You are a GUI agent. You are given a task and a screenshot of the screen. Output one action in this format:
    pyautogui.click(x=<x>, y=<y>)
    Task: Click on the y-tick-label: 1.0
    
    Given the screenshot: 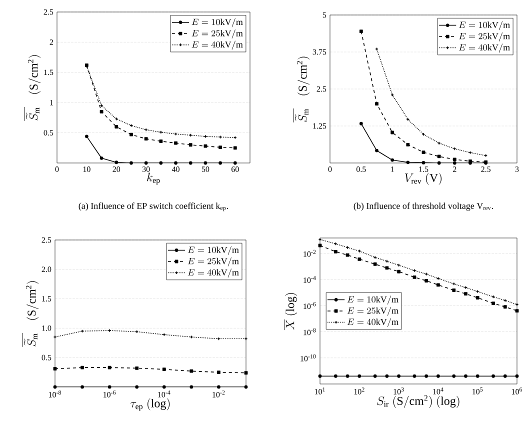 What is the action you would take?
    pyautogui.click(x=47, y=328)
    